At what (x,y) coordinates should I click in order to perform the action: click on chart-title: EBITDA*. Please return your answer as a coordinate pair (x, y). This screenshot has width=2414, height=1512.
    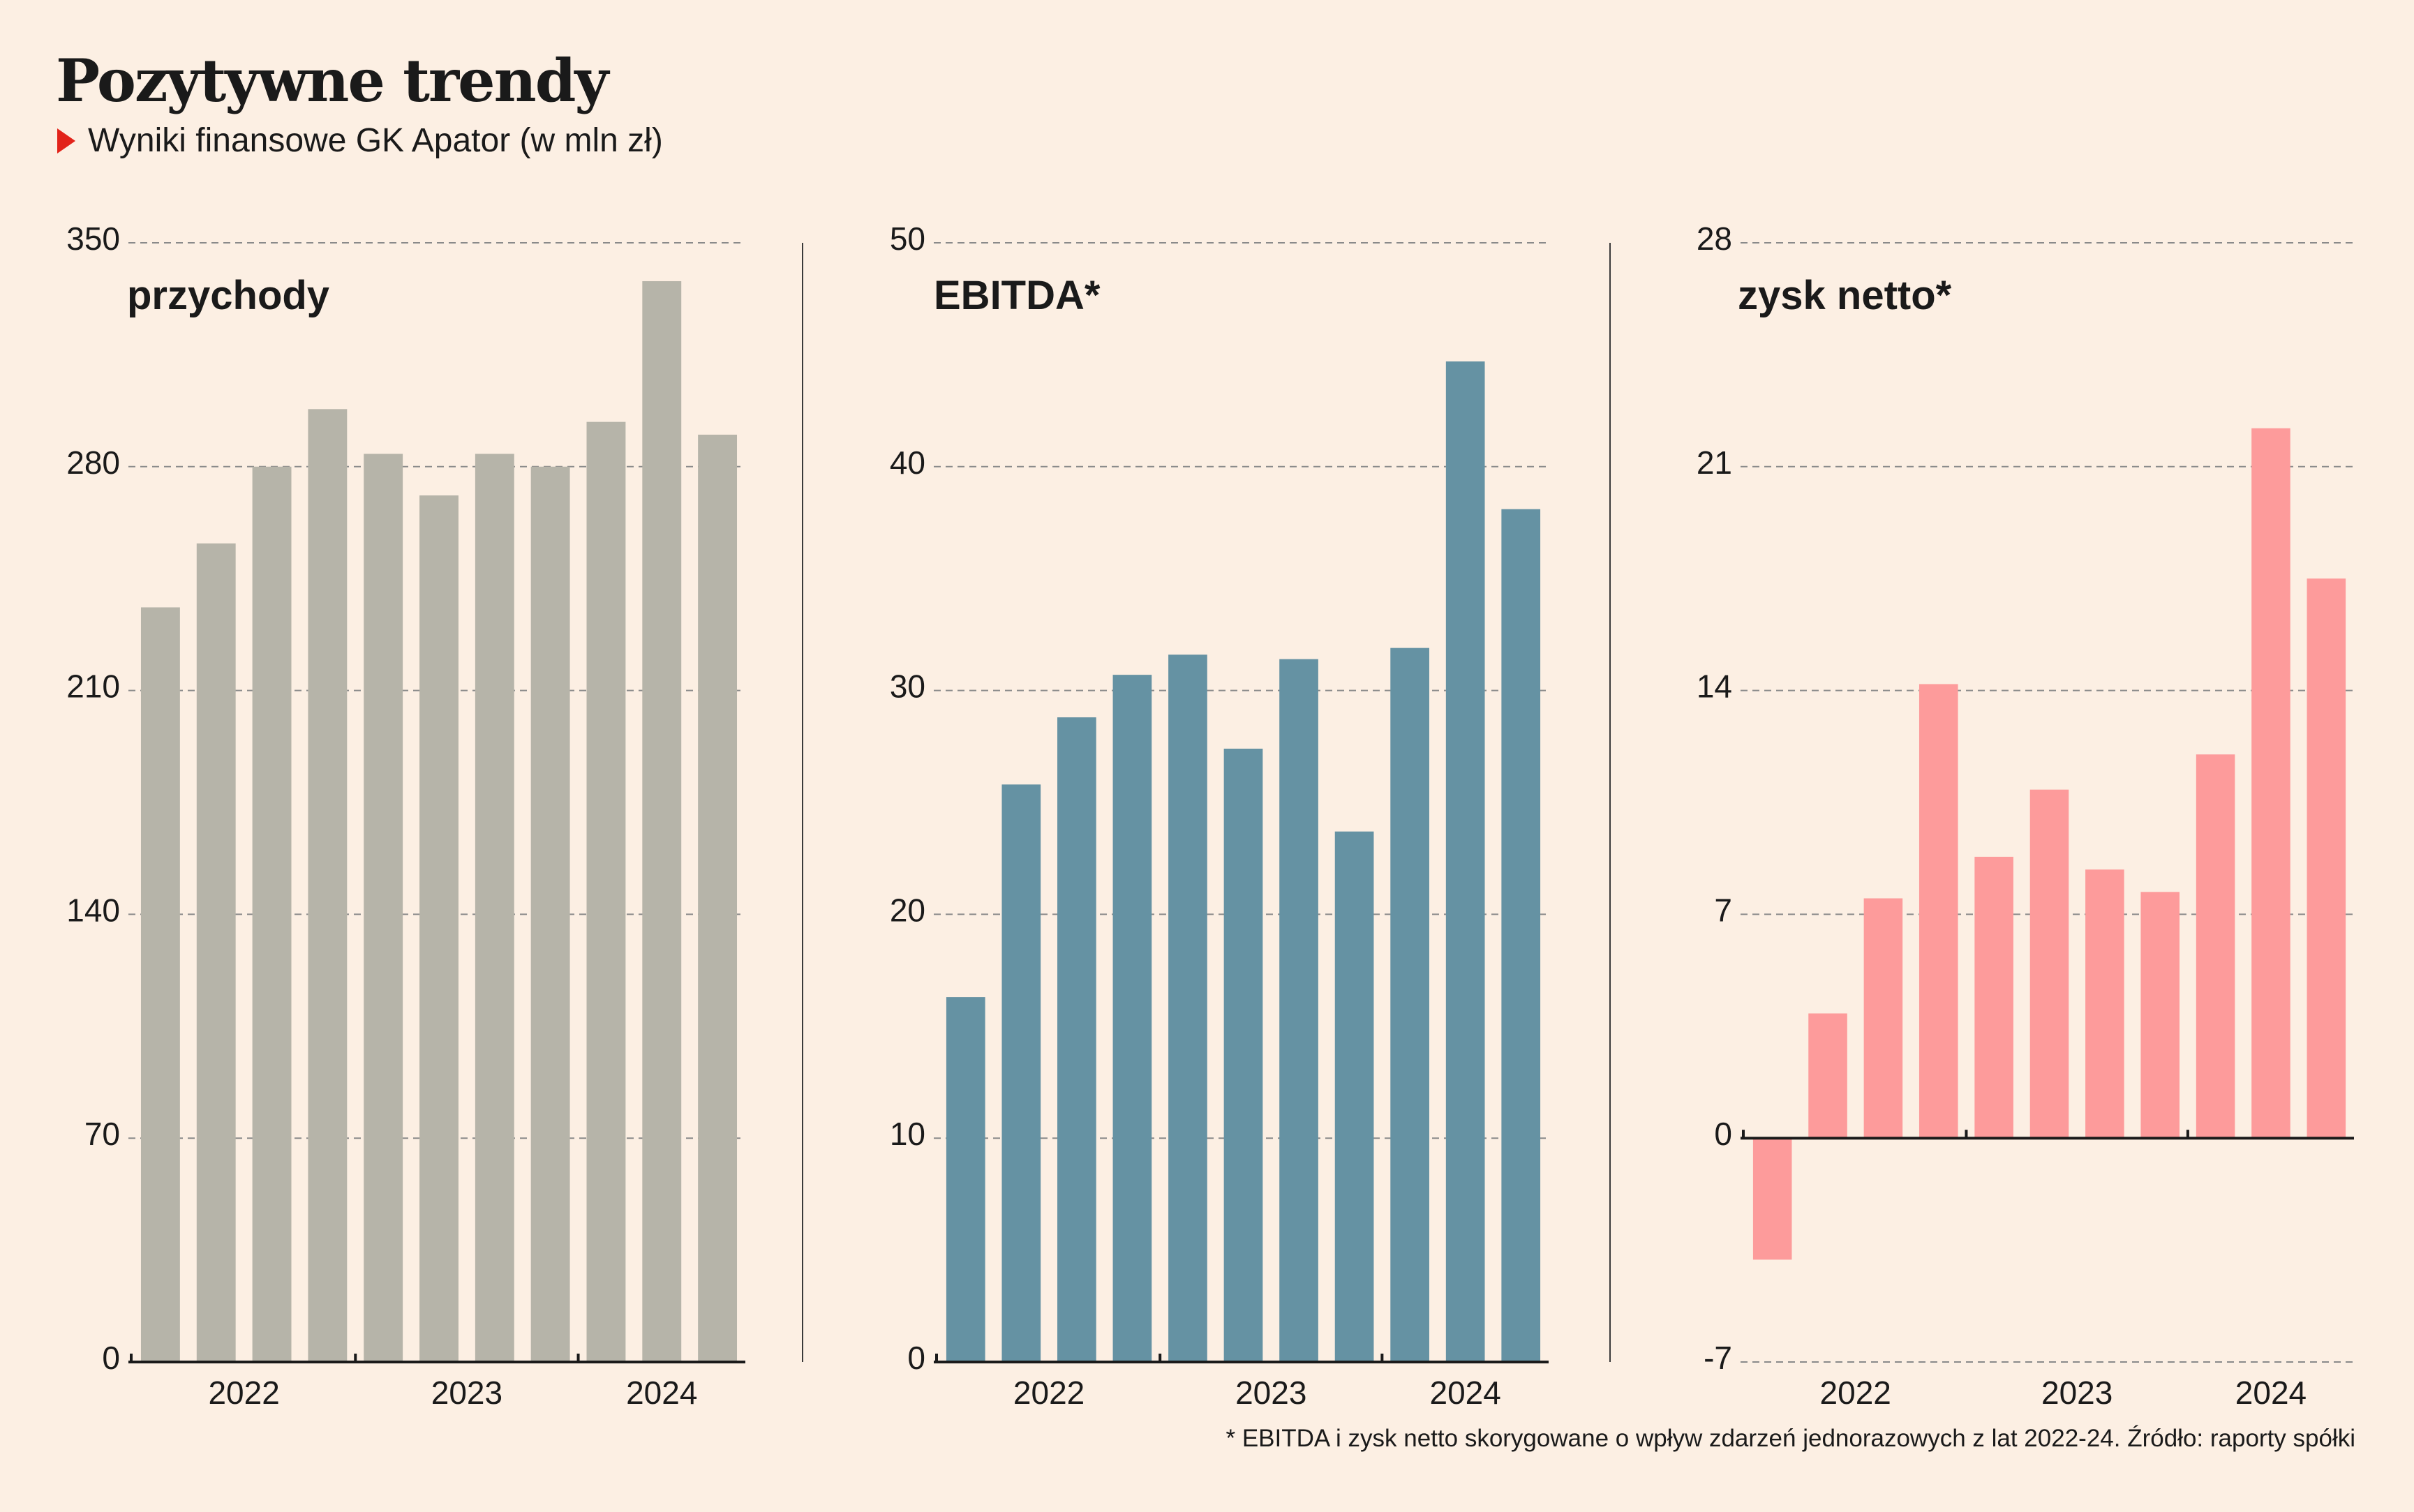
    Looking at the image, I should click on (1018, 295).